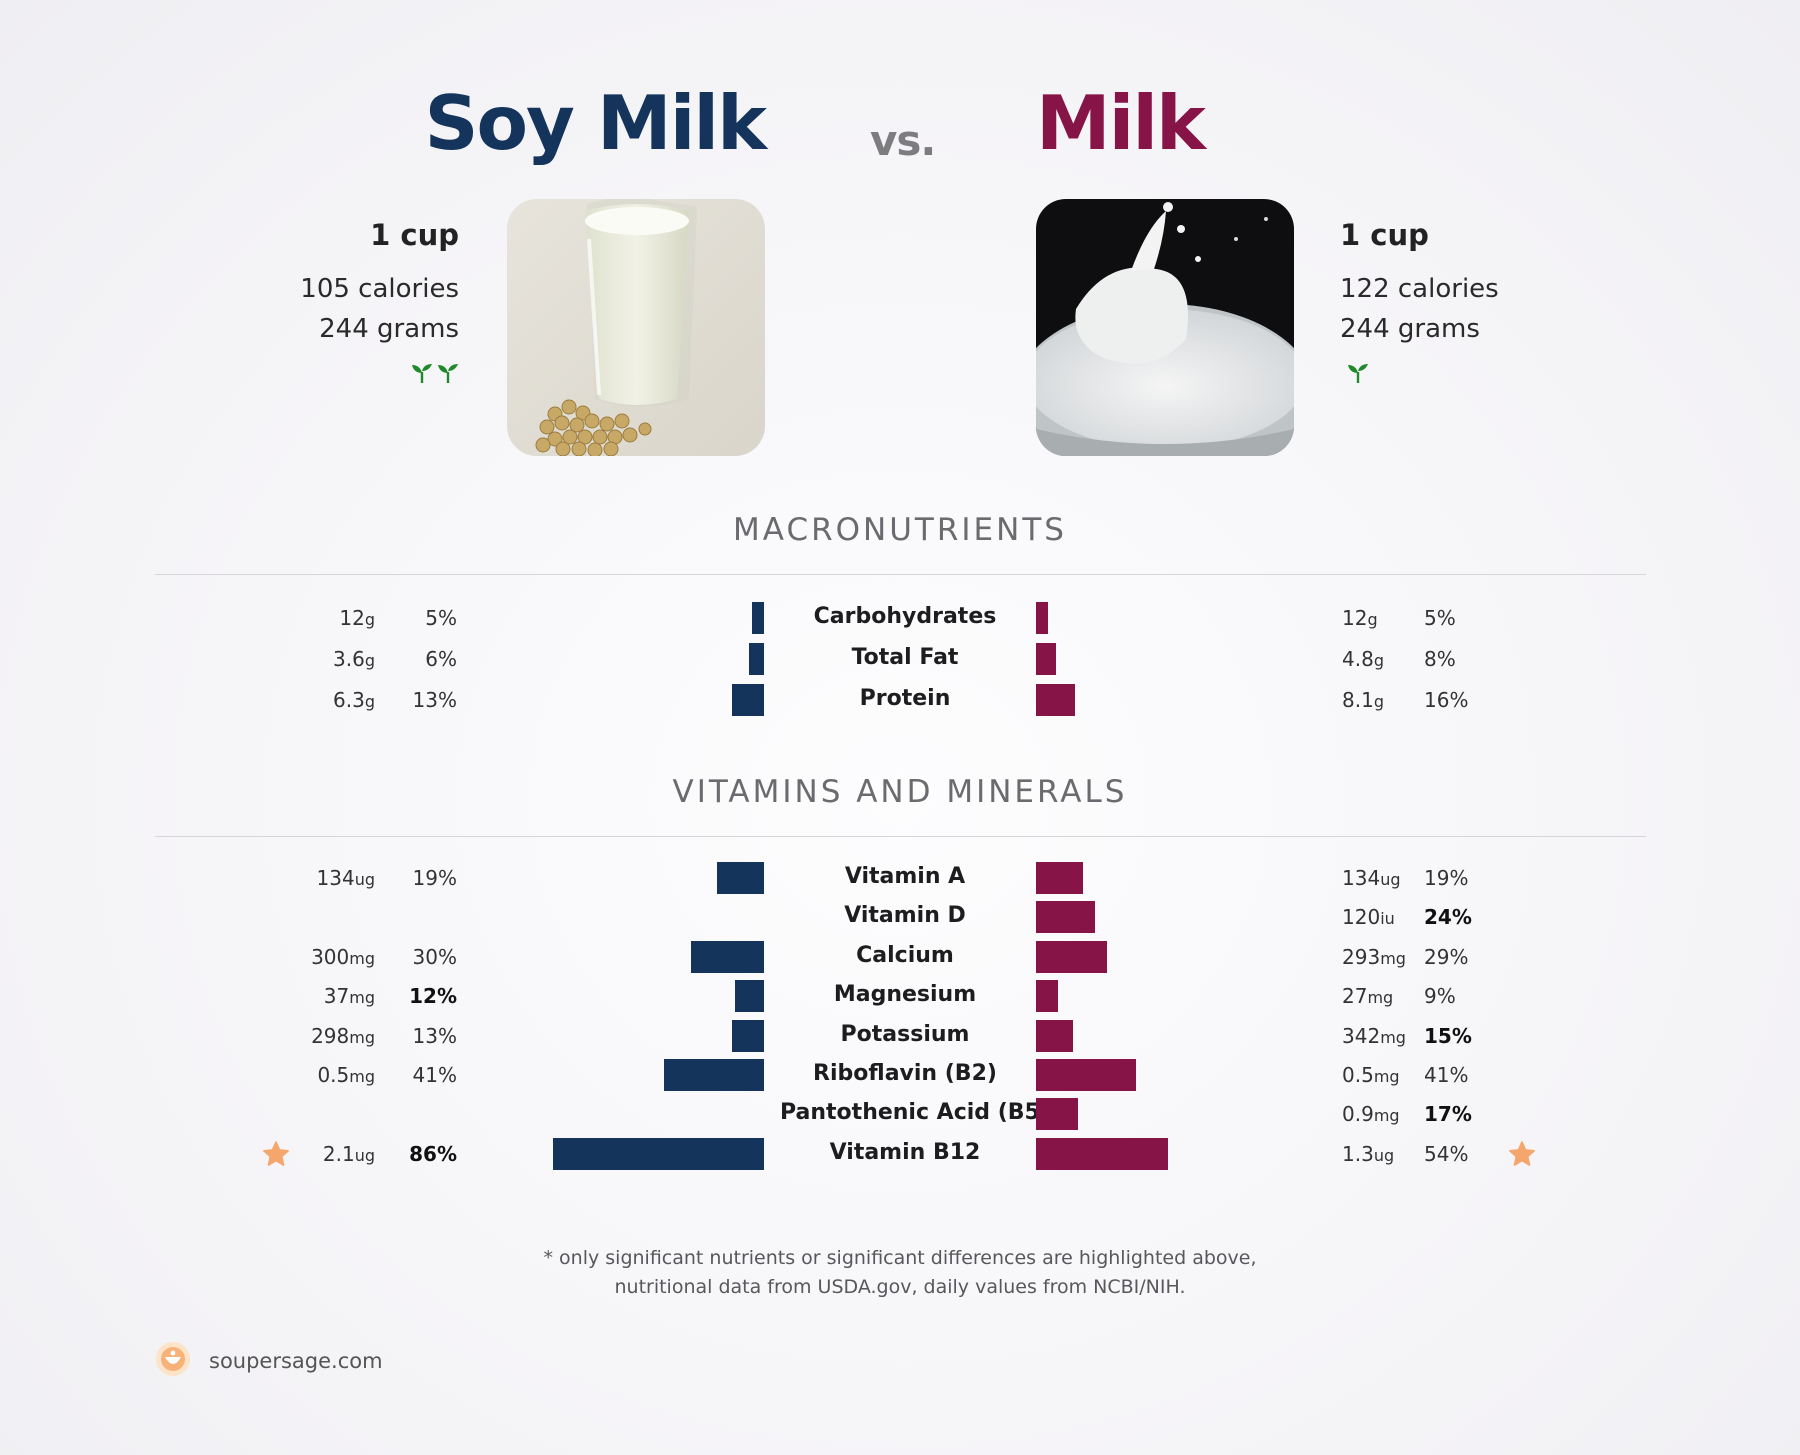 This screenshot has height=1455, width=1800. Describe the element at coordinates (349, 996) in the screenshot. I see `left-amount: 37mg` at that location.